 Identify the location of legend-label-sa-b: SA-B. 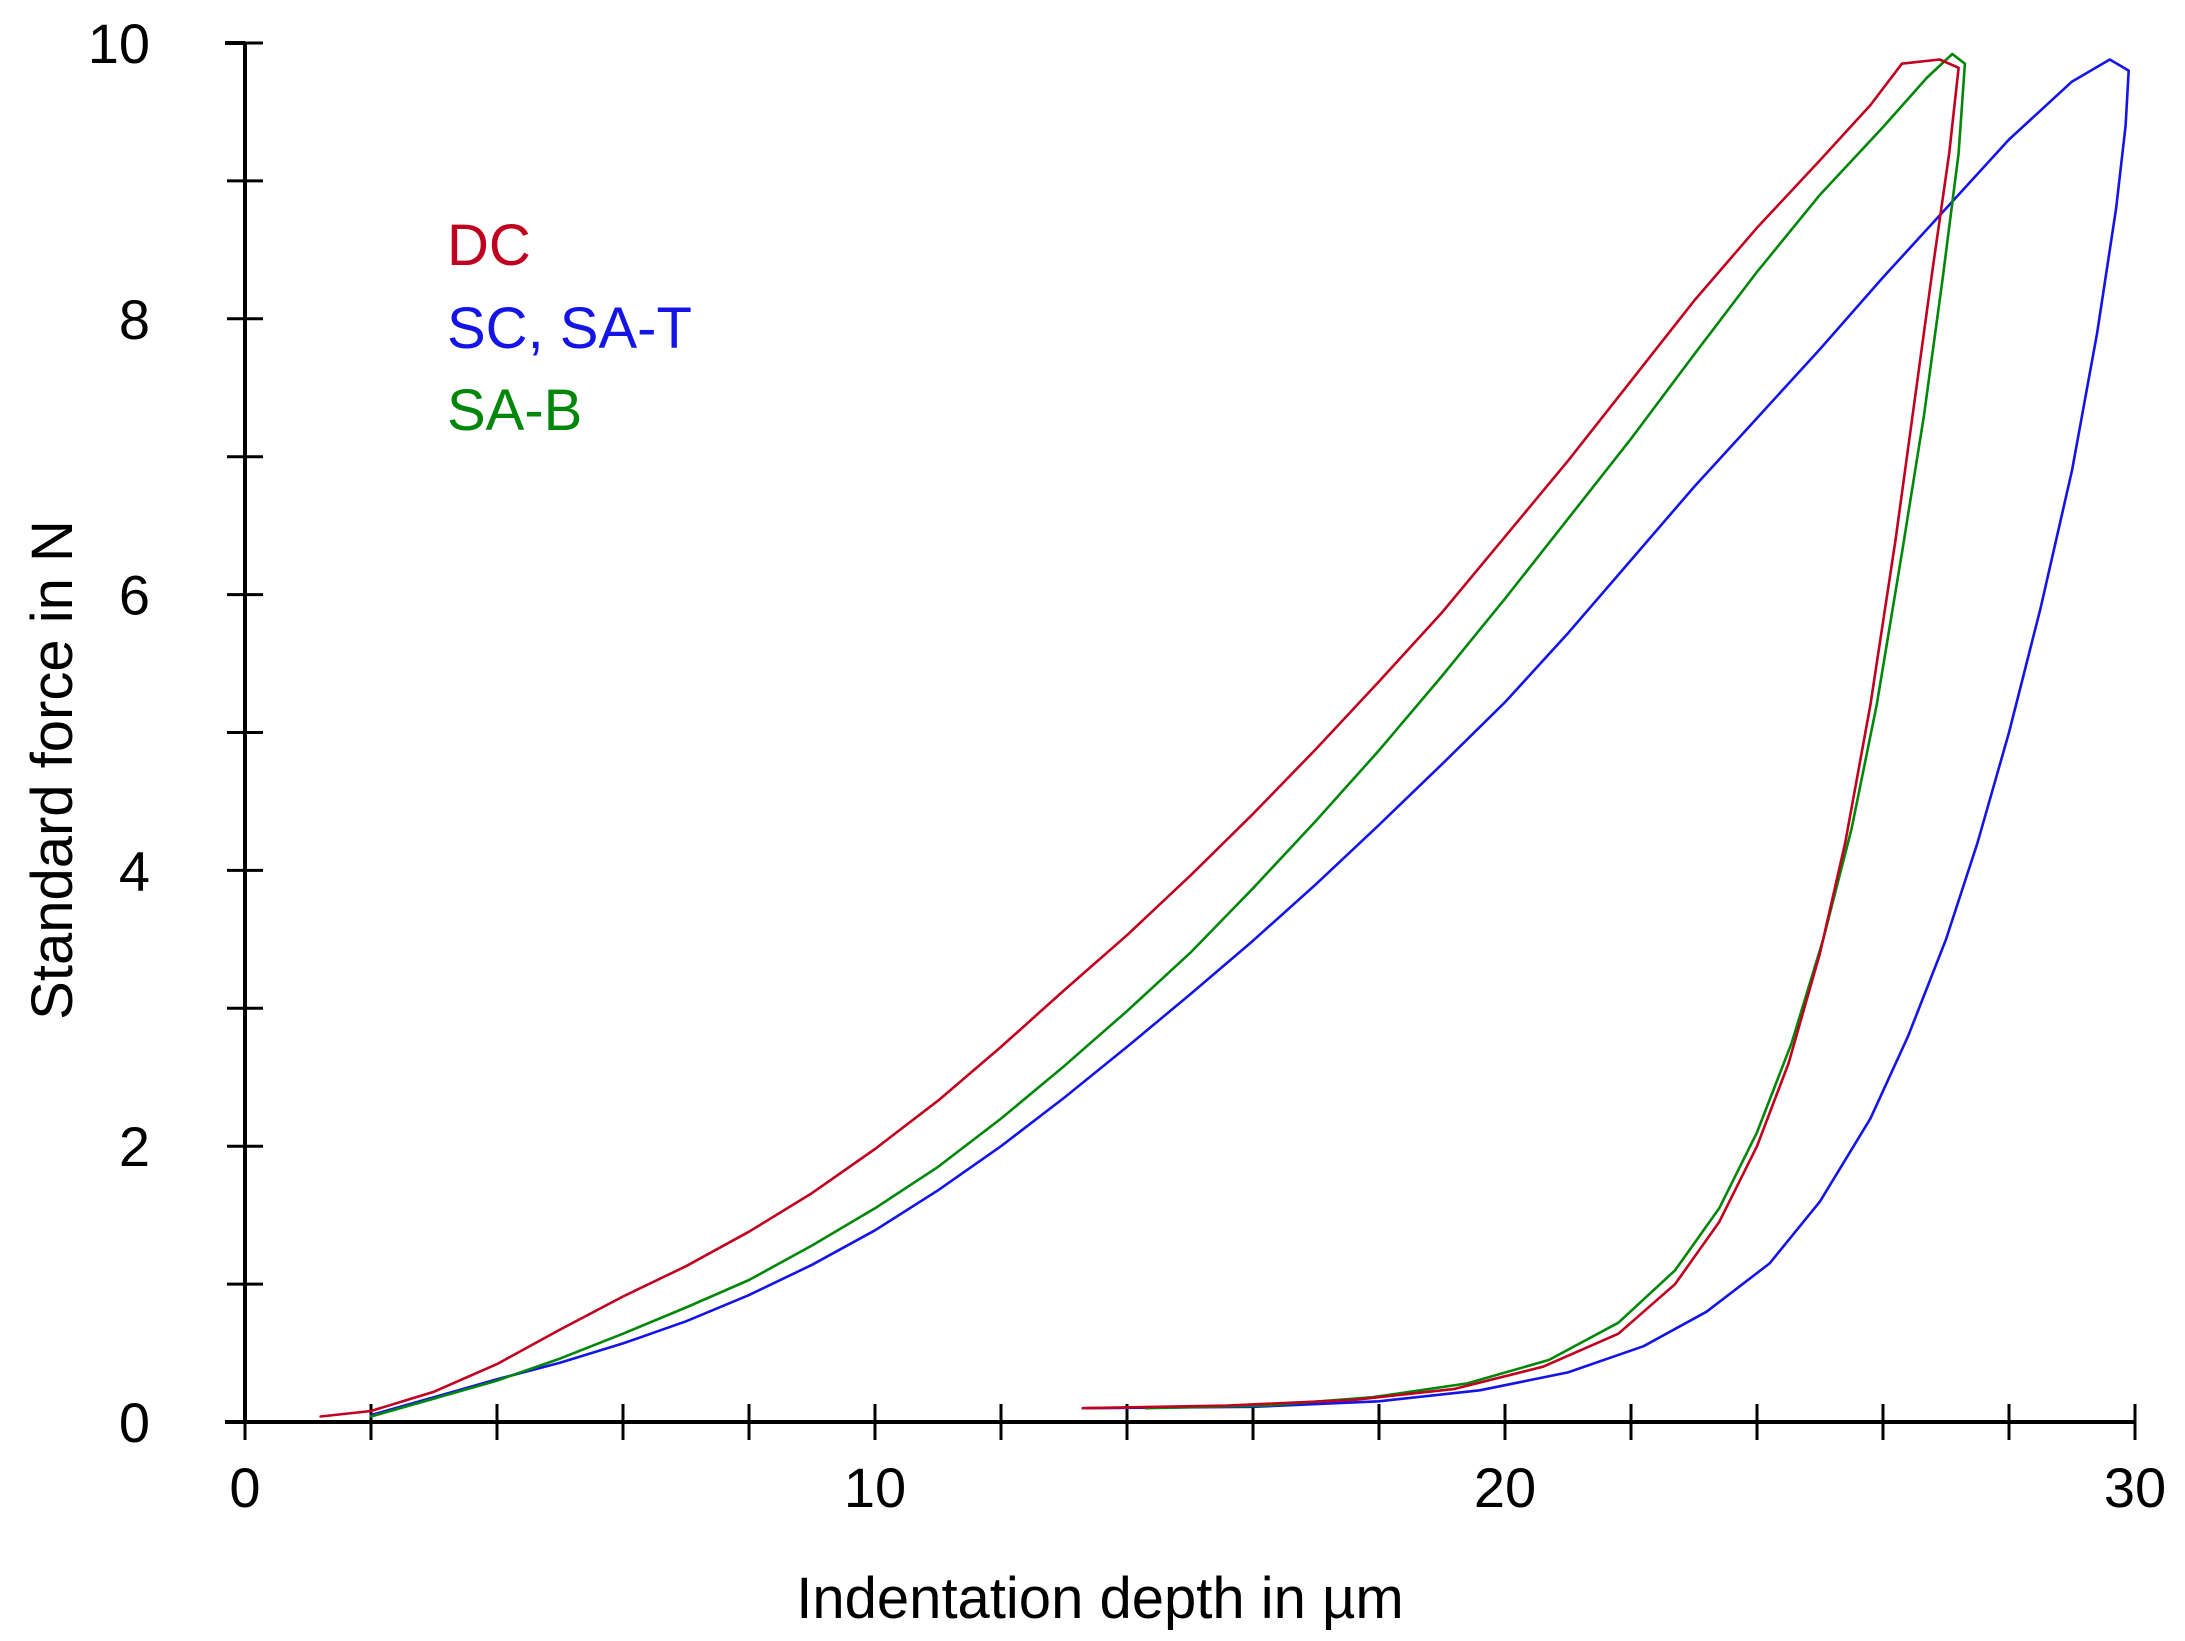
(514, 410).